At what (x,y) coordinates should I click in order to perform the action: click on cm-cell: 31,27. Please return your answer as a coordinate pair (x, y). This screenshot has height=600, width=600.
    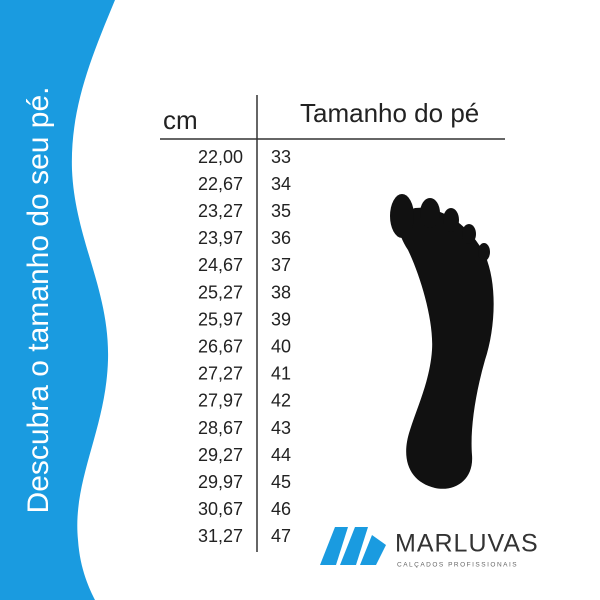
    Looking at the image, I should click on (220, 536).